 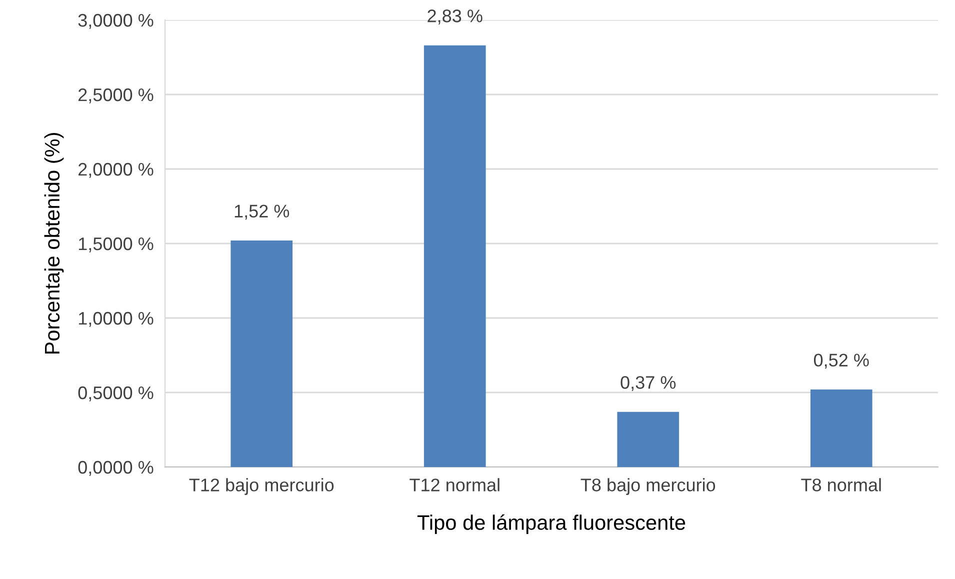 I want to click on data-label: 0,52 %, so click(x=841, y=361).